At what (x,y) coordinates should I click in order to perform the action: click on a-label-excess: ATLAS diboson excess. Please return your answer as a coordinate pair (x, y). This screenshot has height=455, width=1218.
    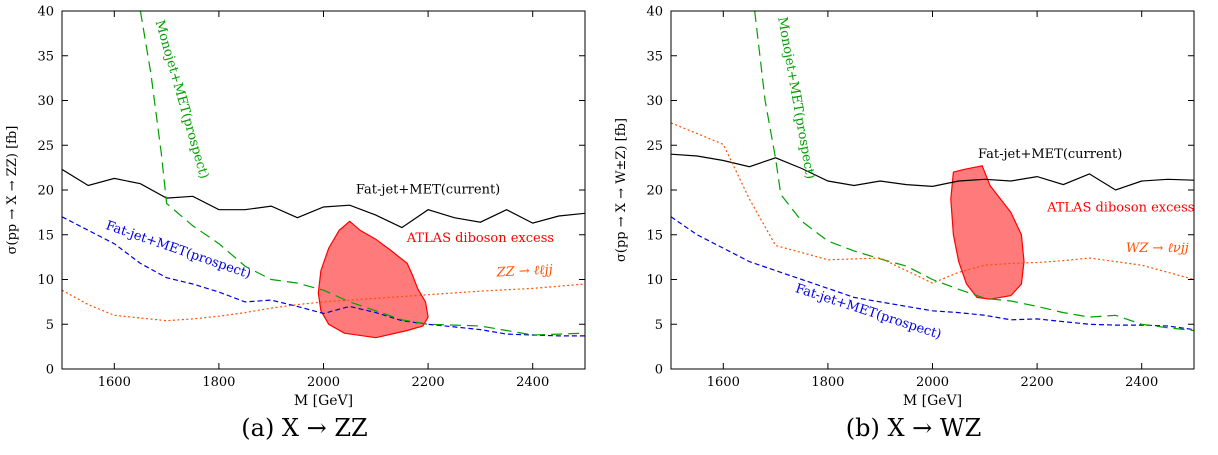
    Looking at the image, I should click on (480, 238).